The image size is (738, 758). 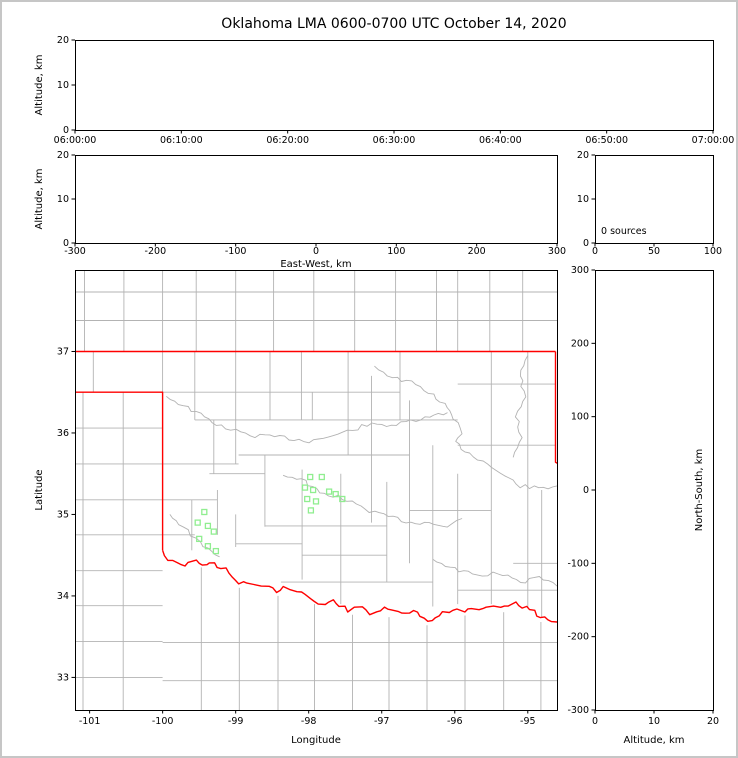 What do you see at coordinates (477, 251) in the screenshot?
I see `x-tick-label: 200` at bounding box center [477, 251].